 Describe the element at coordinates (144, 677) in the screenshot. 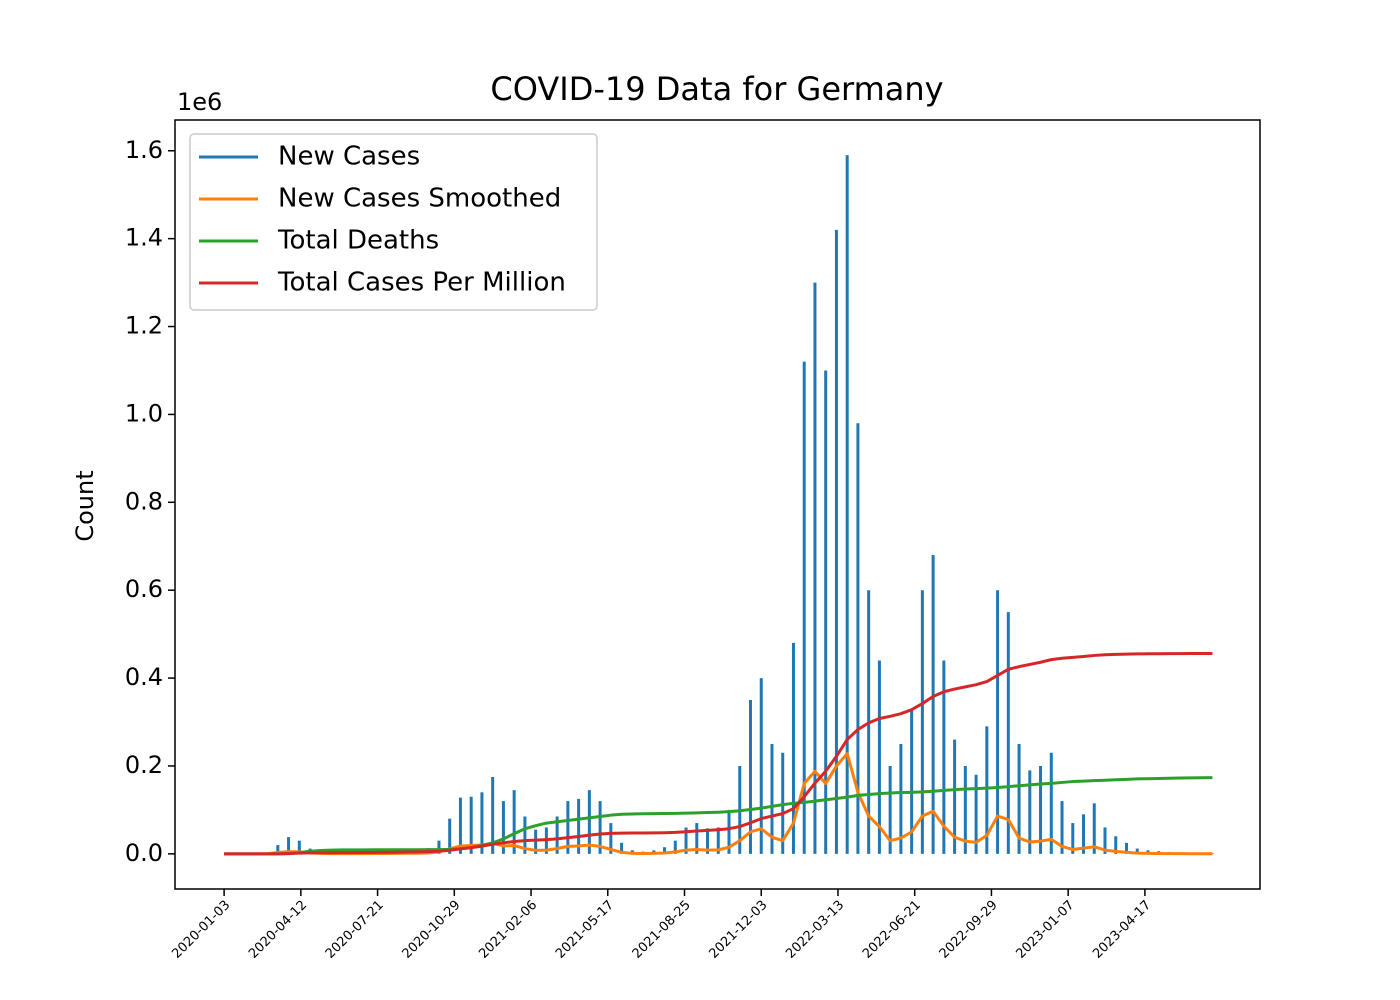

I see `y-tick-label: 0.4` at that location.